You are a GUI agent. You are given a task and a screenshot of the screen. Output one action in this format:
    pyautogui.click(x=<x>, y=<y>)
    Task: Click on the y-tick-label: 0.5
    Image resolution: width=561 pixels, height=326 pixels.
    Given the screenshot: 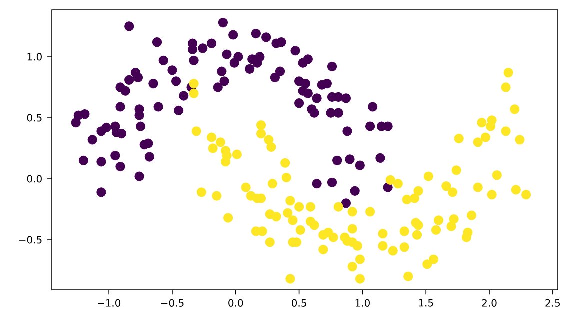 What is the action you would take?
    pyautogui.click(x=34, y=118)
    